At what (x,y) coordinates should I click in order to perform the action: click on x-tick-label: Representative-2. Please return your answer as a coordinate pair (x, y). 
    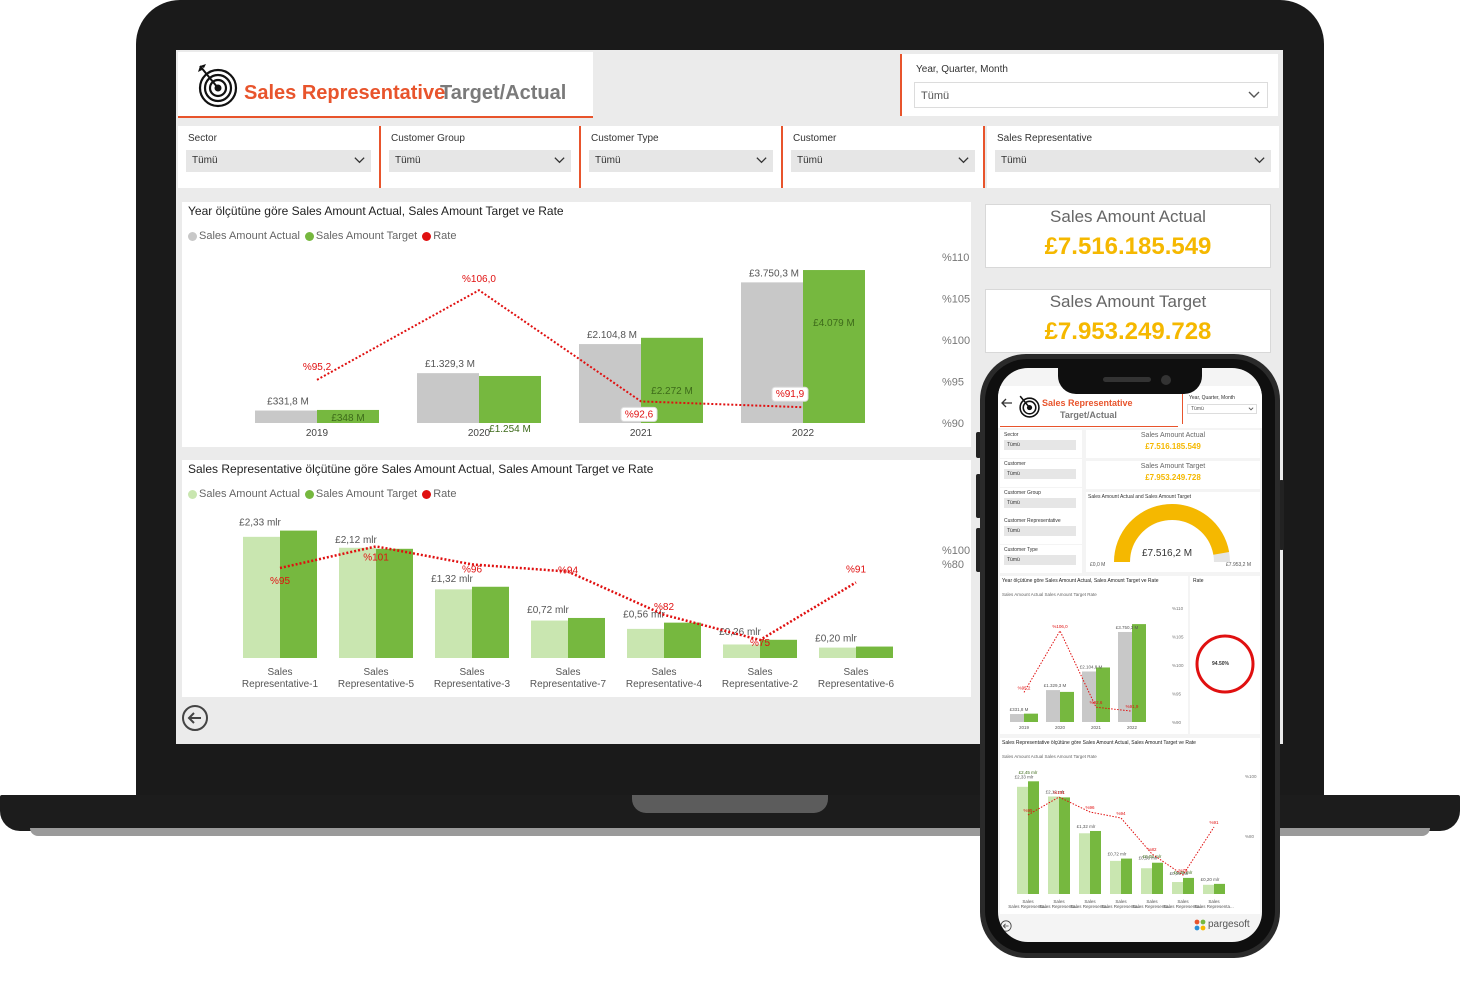
    Looking at the image, I should click on (760, 684).